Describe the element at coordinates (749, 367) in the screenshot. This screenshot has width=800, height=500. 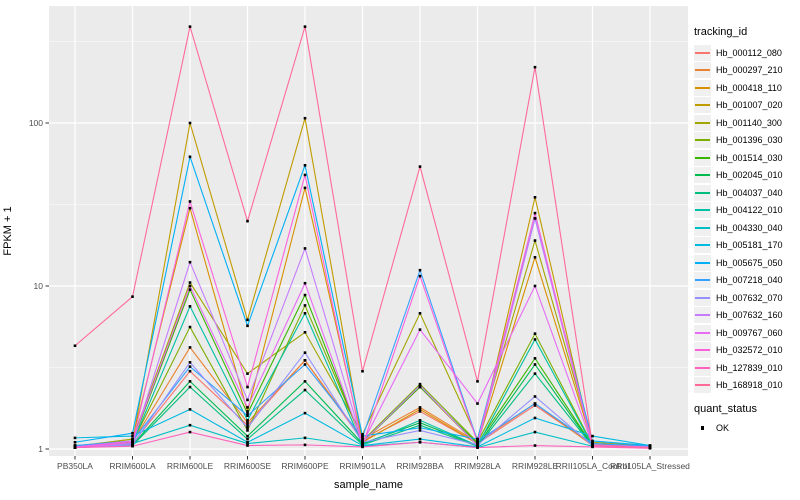
I see `legend-item-label: Hb_127839_010` at that location.